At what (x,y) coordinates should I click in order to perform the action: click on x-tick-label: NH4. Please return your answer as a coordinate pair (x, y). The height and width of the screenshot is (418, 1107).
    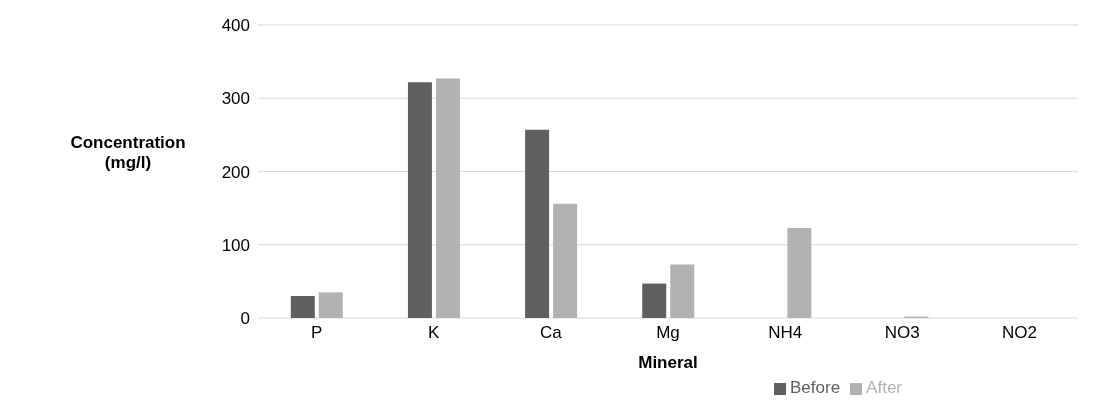
    Looking at the image, I should click on (785, 333).